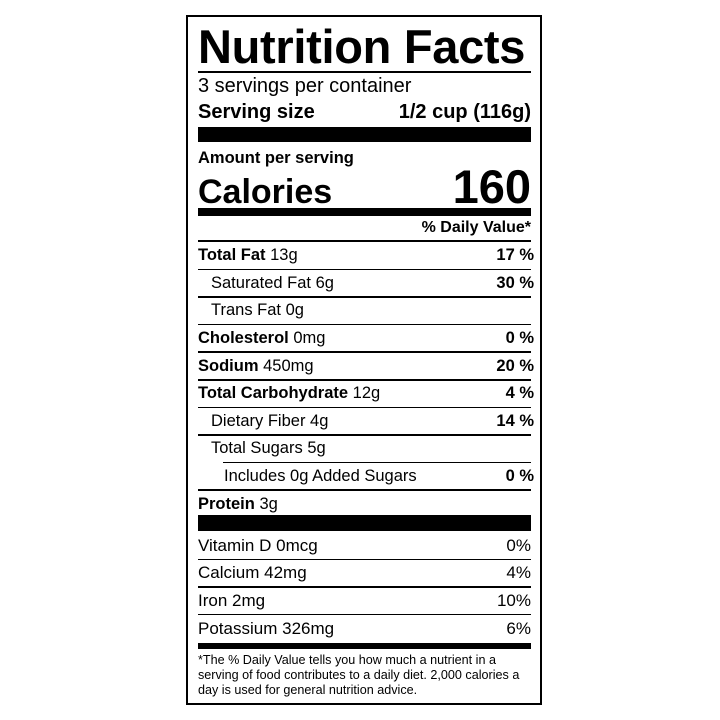 This screenshot has width=720, height=720. I want to click on nutrient-amount: 0g, so click(294, 310).